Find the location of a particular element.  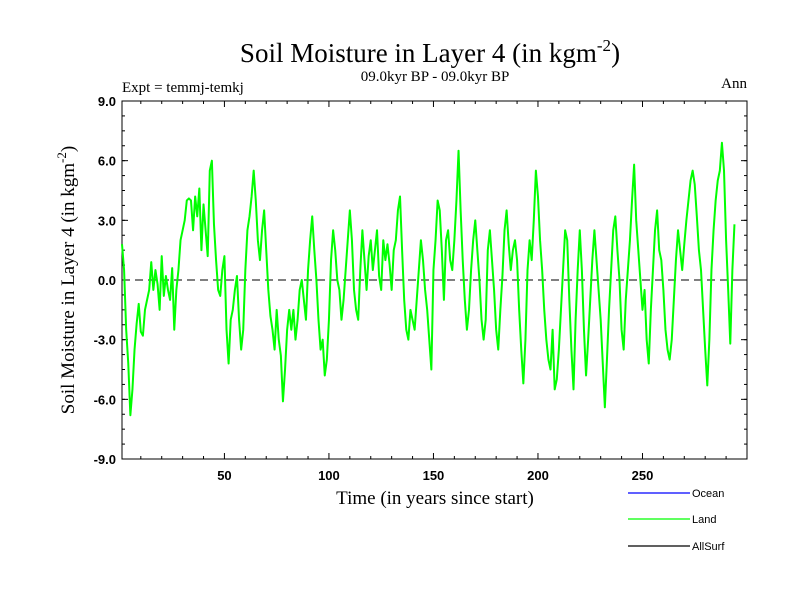

y-axis-title: Soil Moisture in Layer 4 (in kgm-2) is located at coordinates (66, 280).